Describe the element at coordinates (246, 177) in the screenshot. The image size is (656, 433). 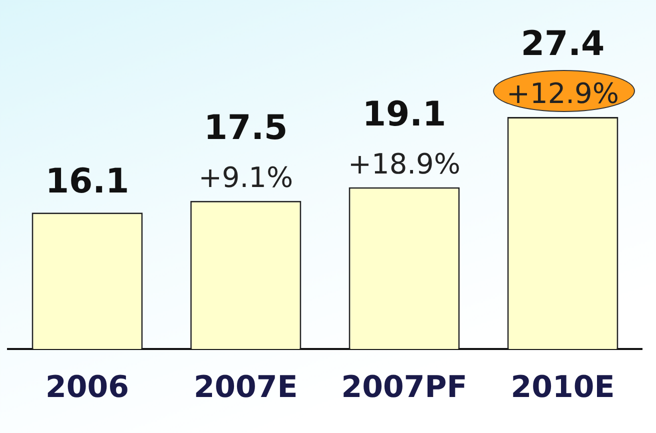
I see `annotation: +9.1%` at that location.